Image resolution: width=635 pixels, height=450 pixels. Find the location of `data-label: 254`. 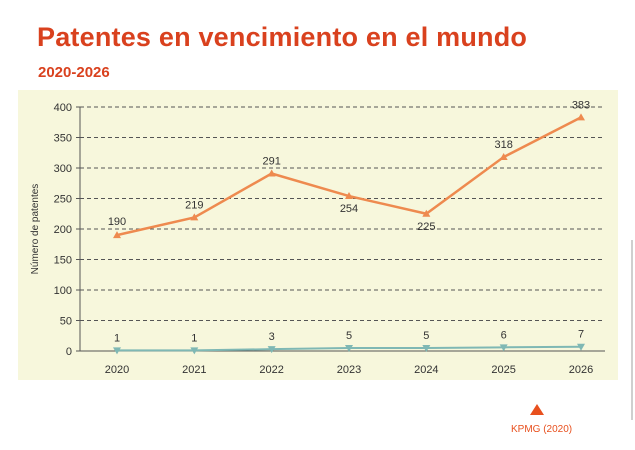

data-label: 254 is located at coordinates (349, 209).